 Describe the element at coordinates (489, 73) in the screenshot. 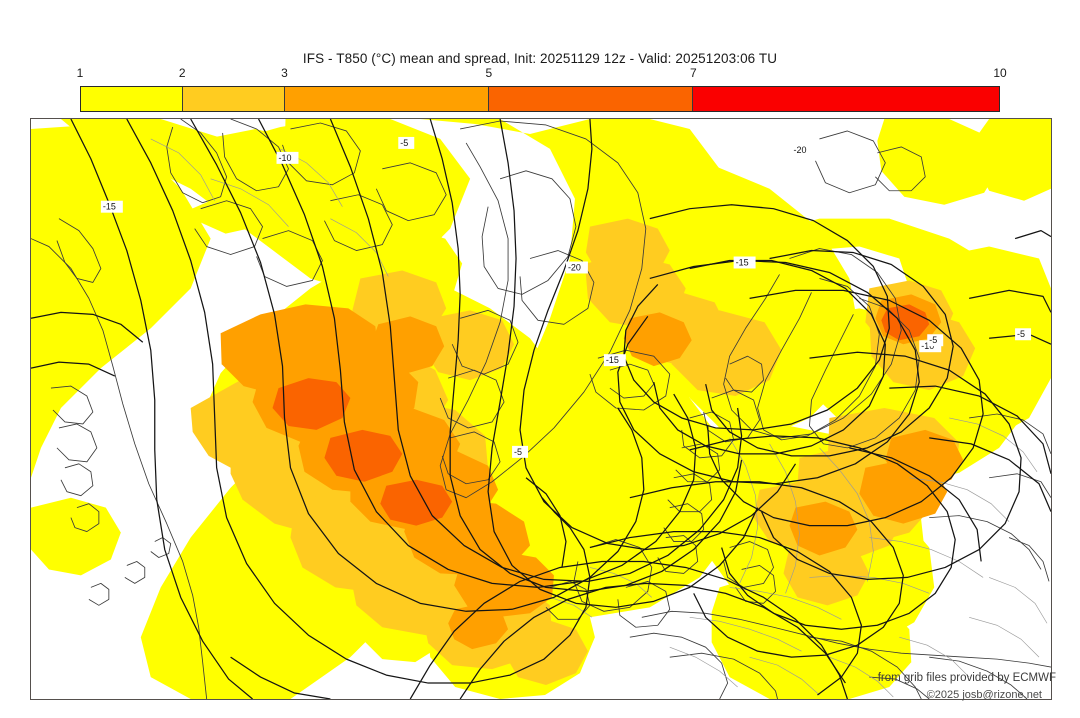

I see `colorbar-tick-5: 5` at that location.